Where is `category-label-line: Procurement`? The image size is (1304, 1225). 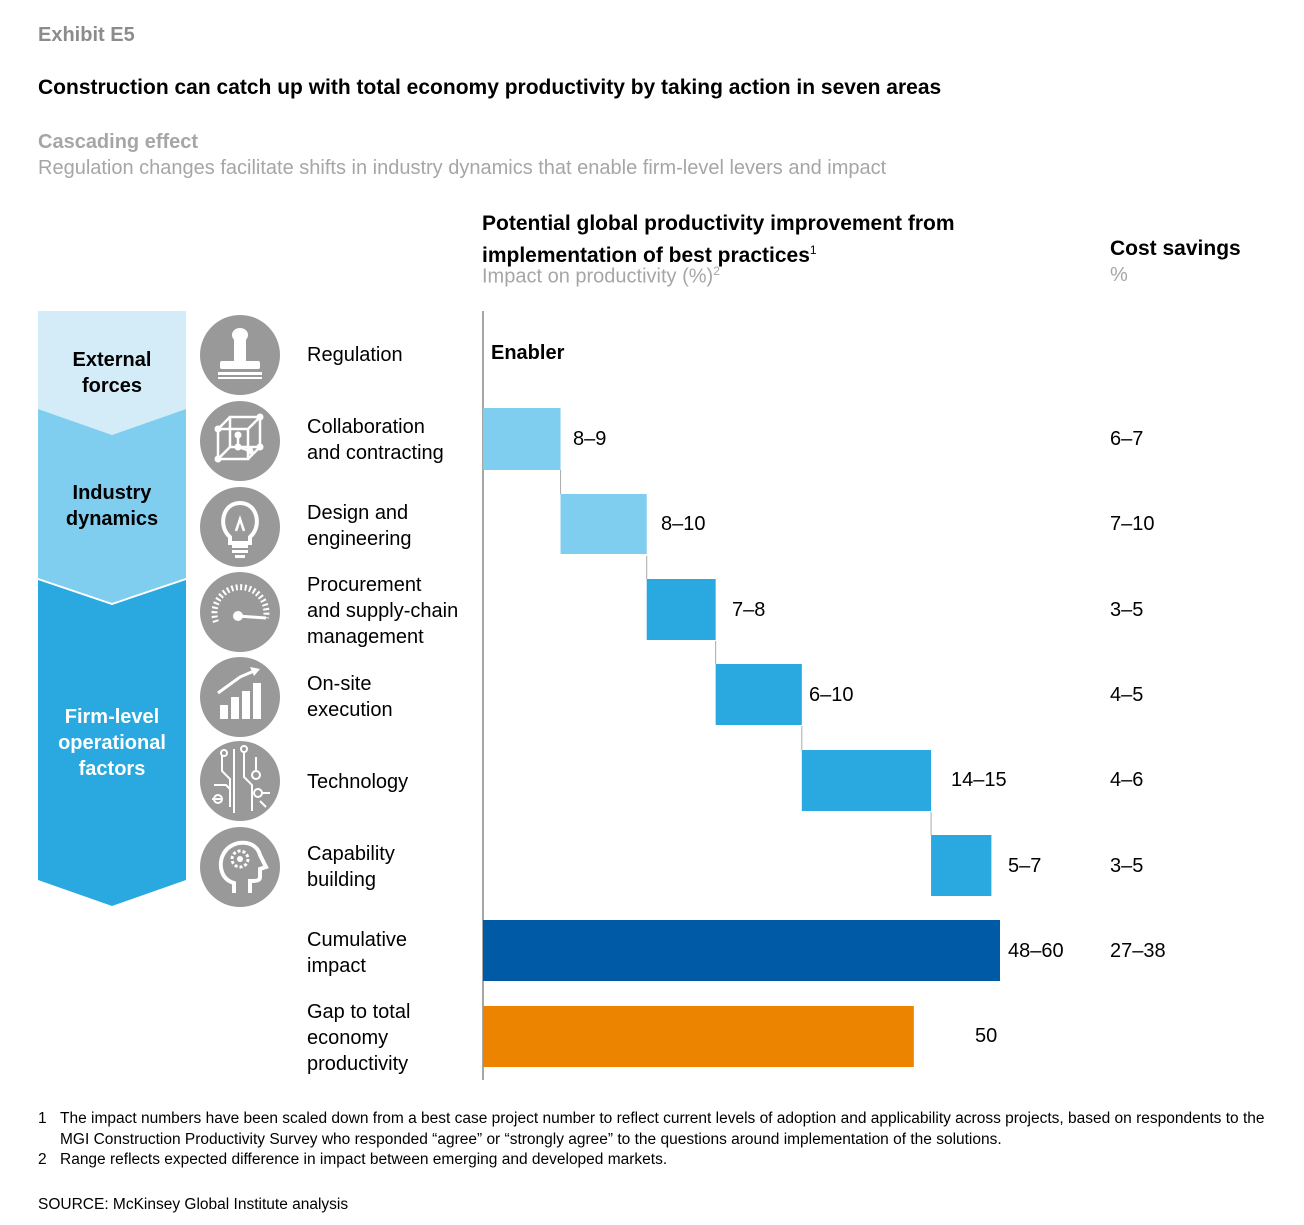 category-label-line: Procurement is located at coordinates (364, 585).